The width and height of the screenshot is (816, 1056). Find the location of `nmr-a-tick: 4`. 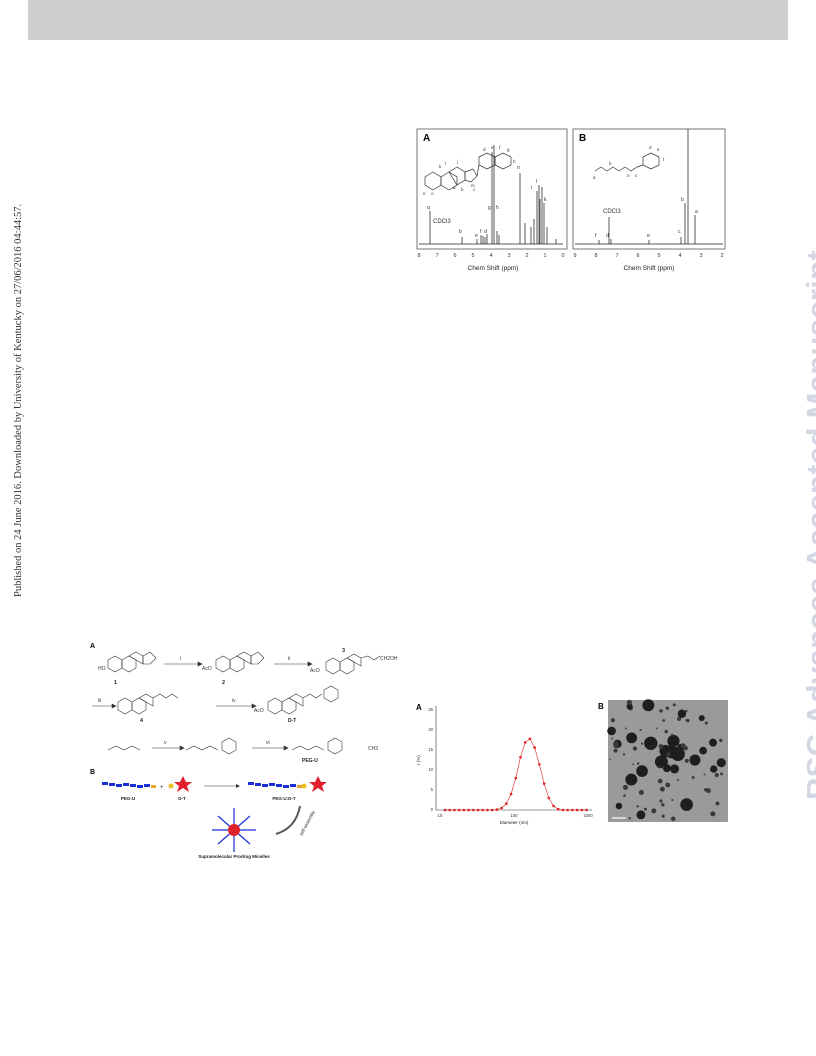

nmr-a-tick: 4 is located at coordinates (490, 256).